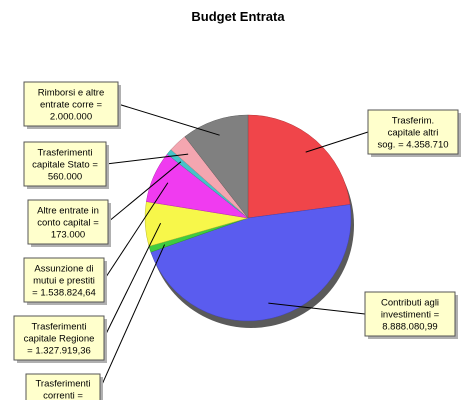 This screenshot has width=465, height=400. I want to click on slice-label-text: sog. = 4.358.710, so click(412, 145).